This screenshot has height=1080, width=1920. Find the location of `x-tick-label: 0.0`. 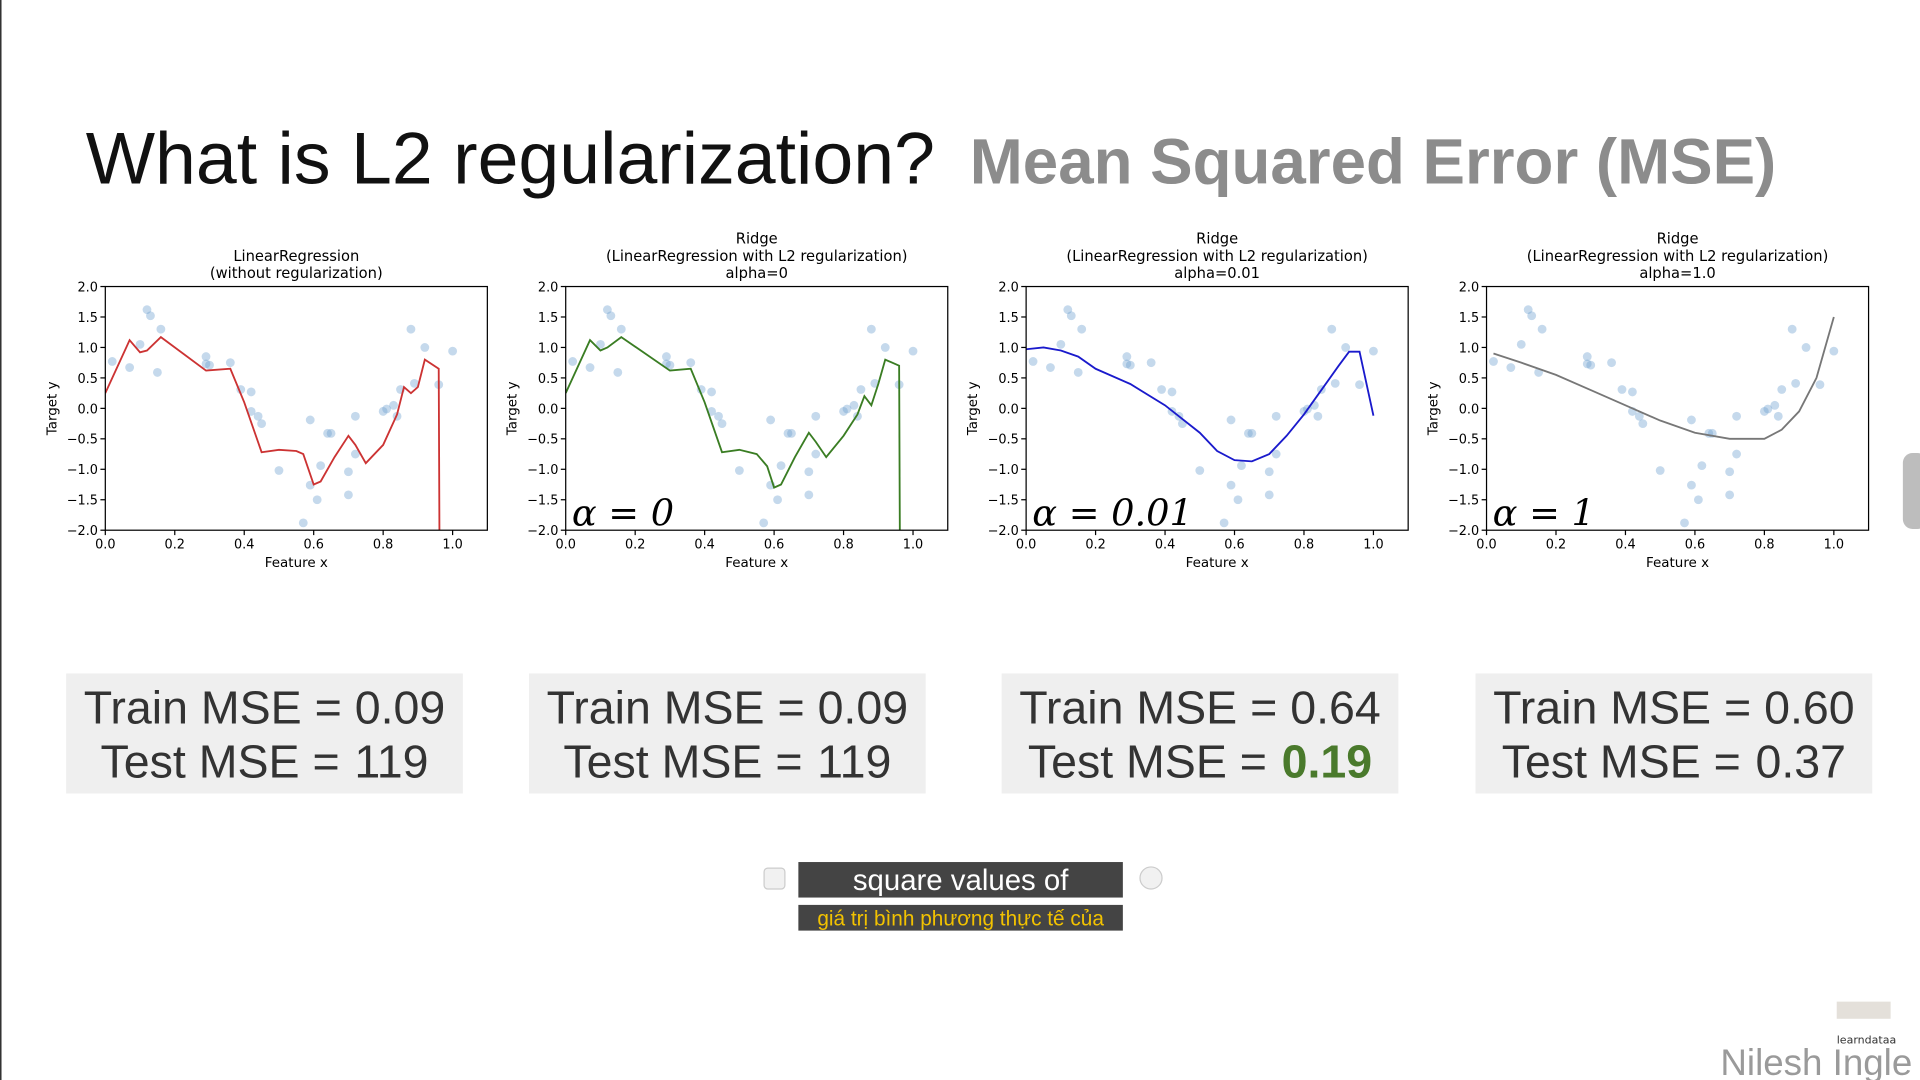

x-tick-label: 0.0 is located at coordinates (1026, 545).